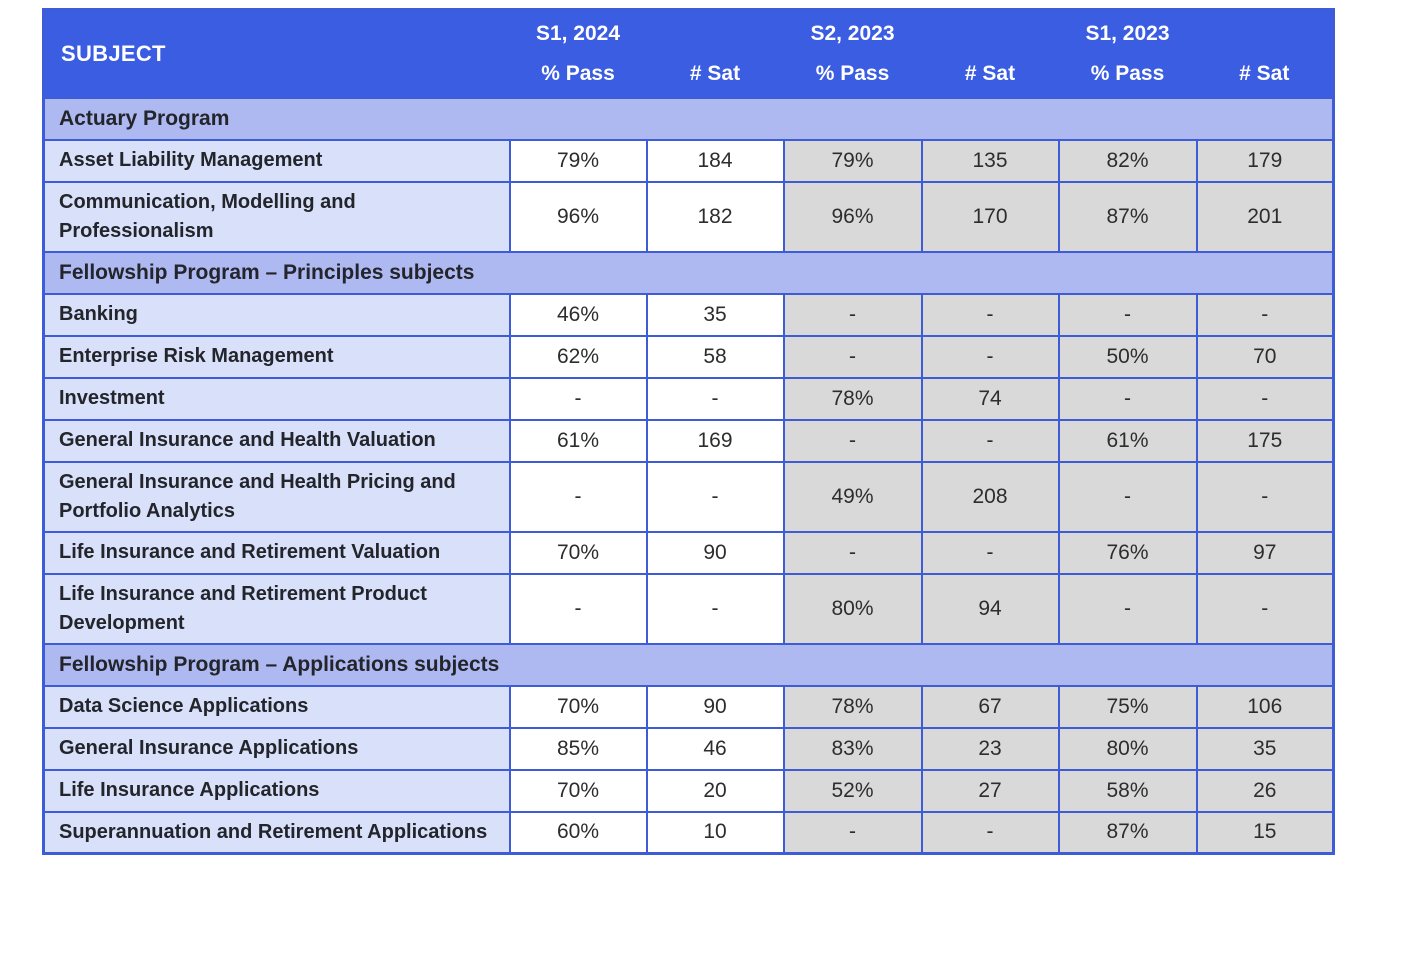 Image resolution: width=1406 pixels, height=964 pixels. What do you see at coordinates (1265, 706) in the screenshot?
I see `sat-count-cell: 106` at bounding box center [1265, 706].